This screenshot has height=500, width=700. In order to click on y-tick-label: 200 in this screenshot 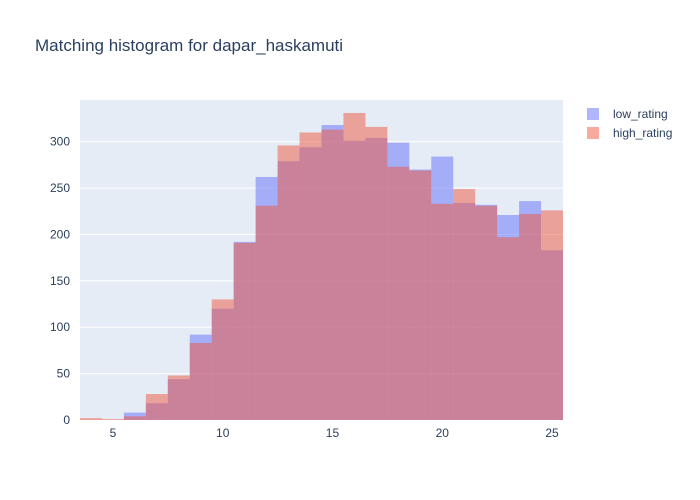, I will do `click(60, 234)`.